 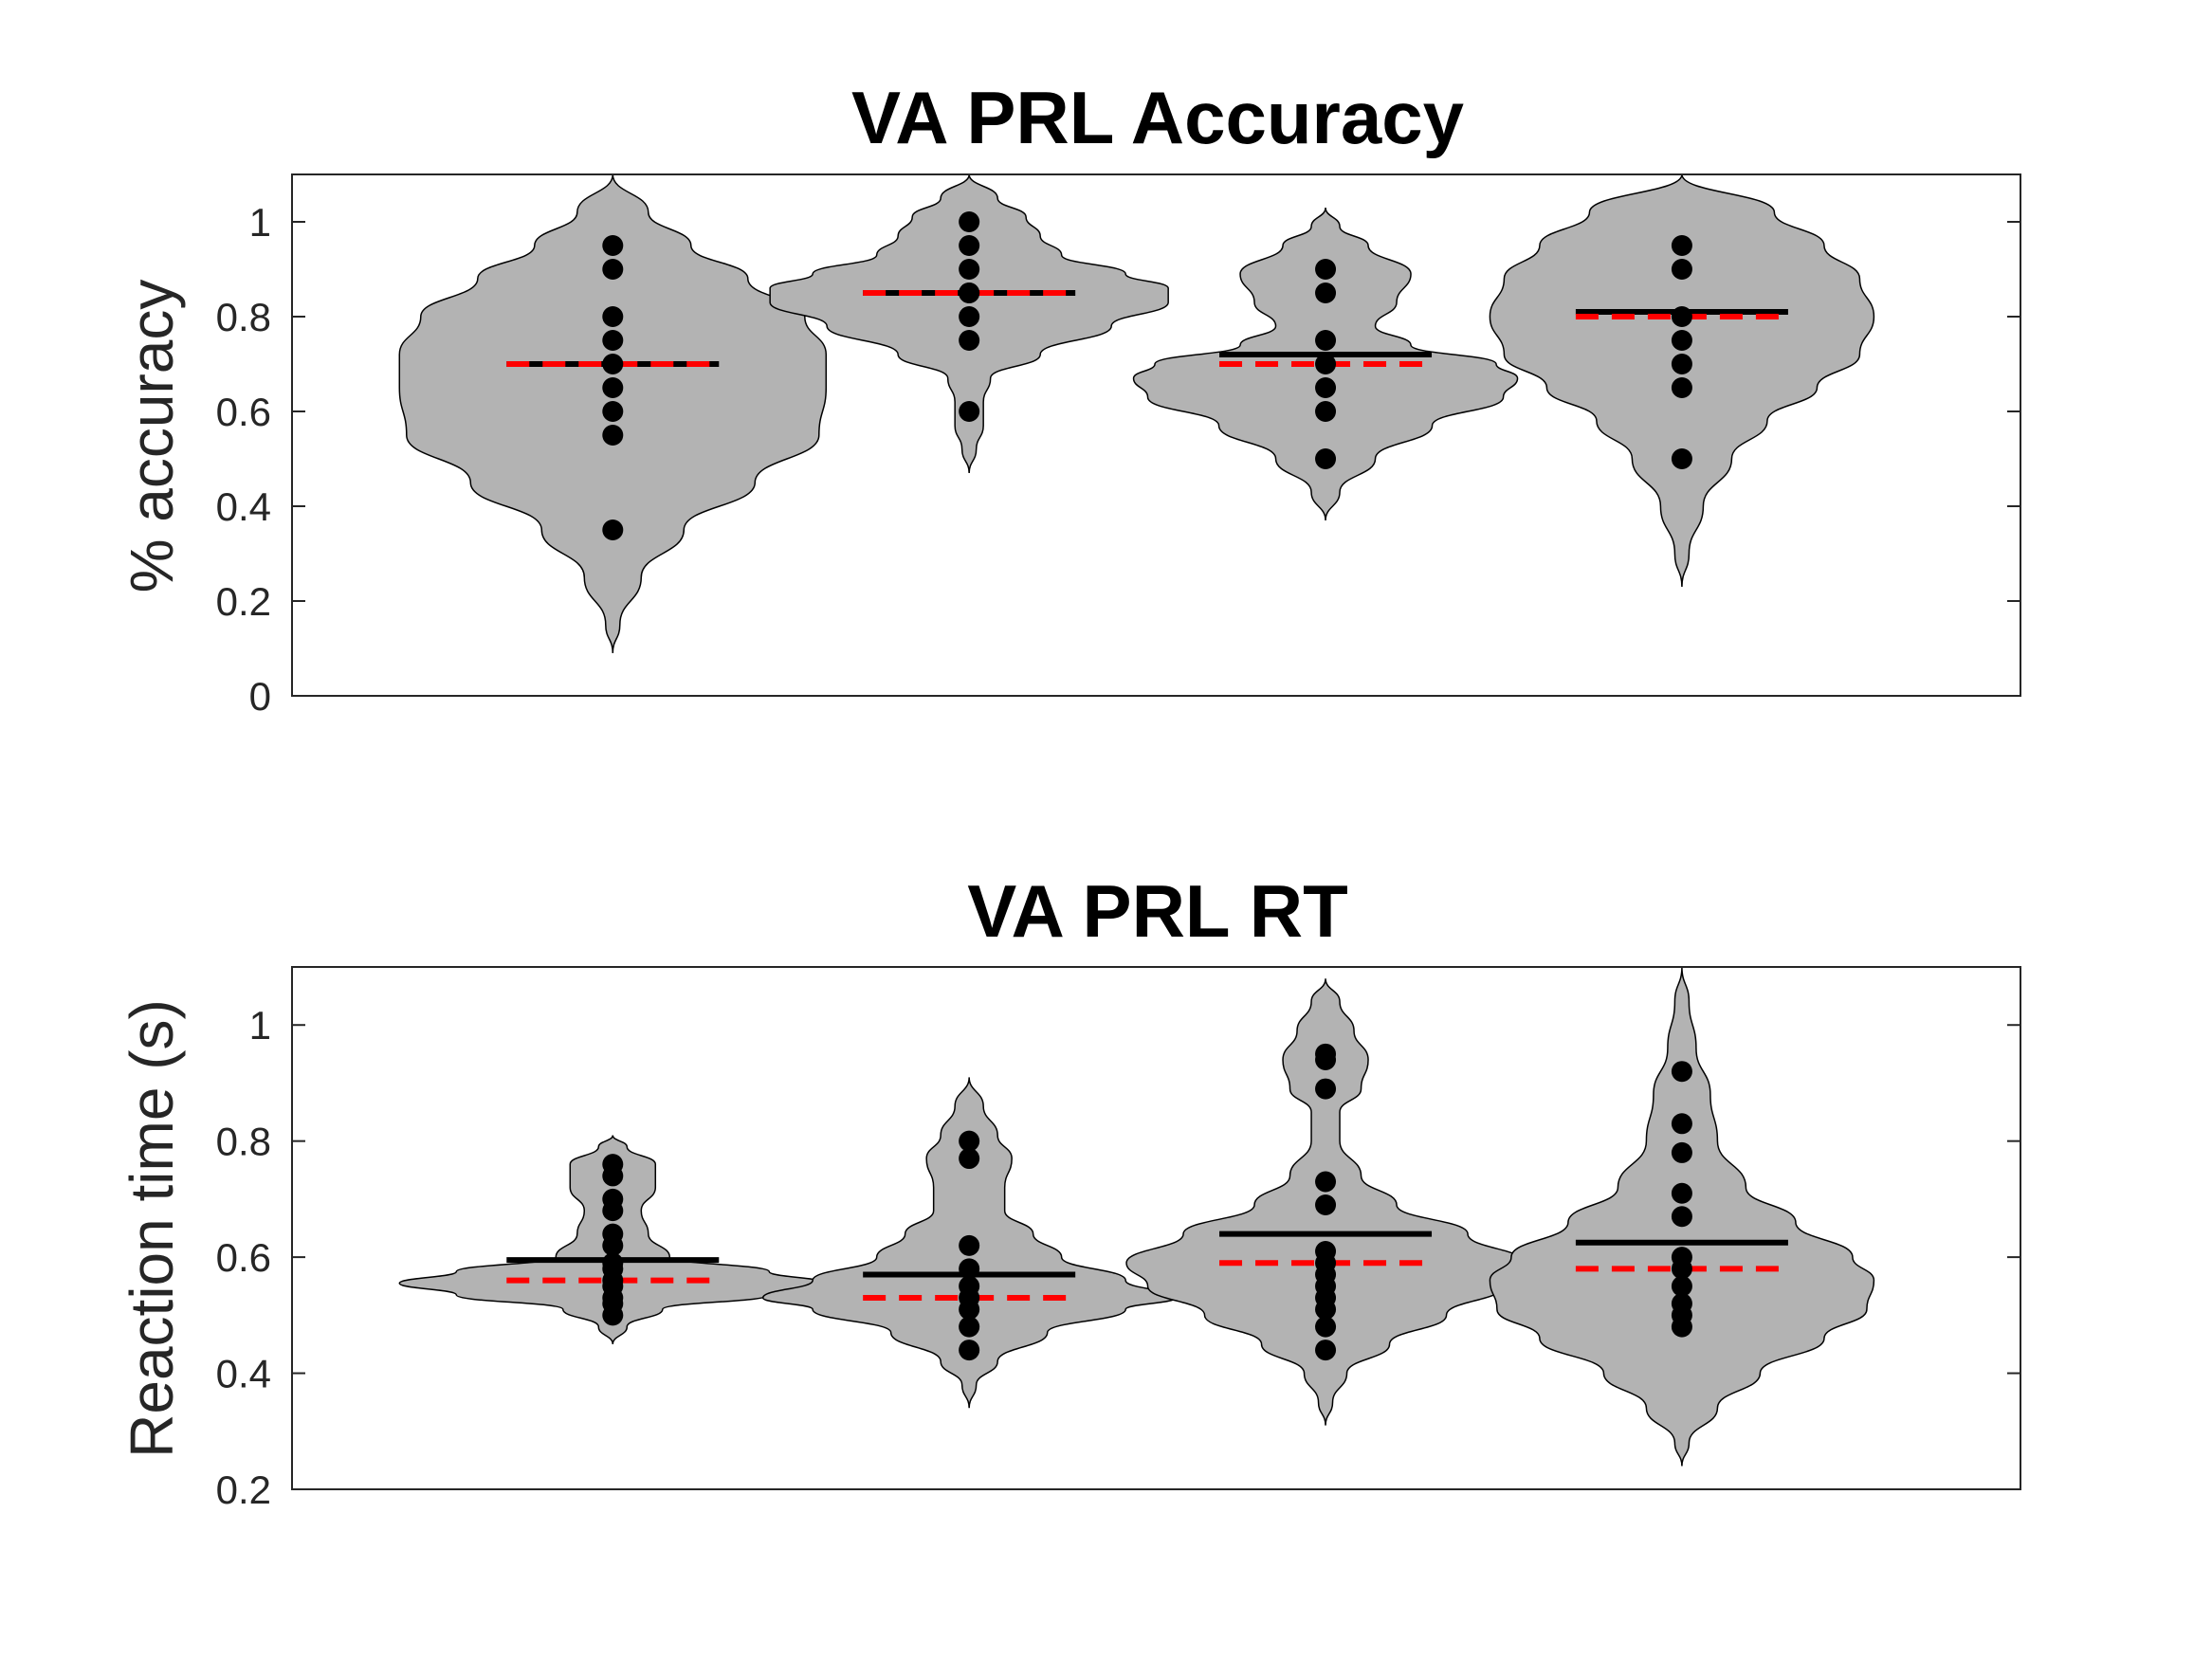 I want to click on chart-title: VA PRL RT, so click(x=1157, y=911).